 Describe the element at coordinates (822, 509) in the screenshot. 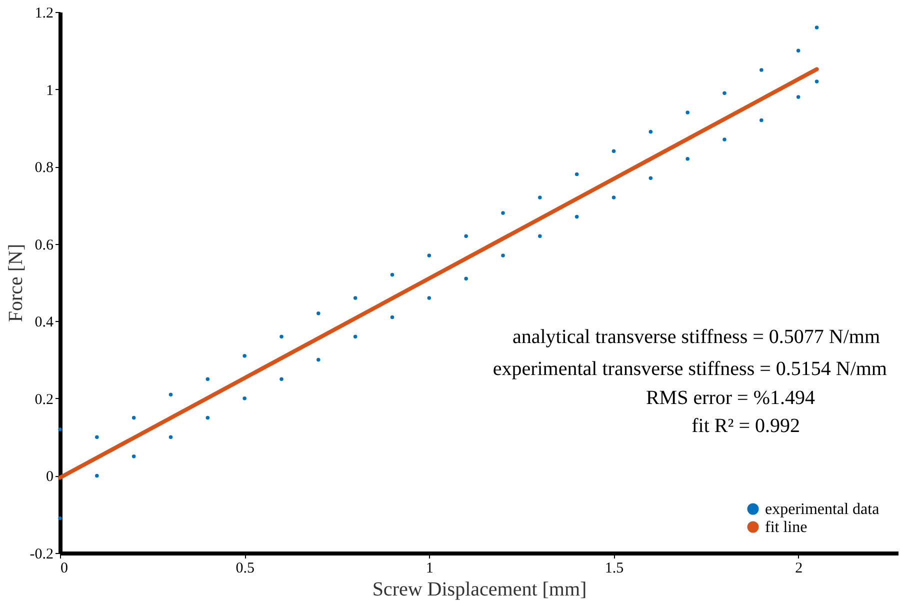

I see `legend-label: experimental data` at that location.